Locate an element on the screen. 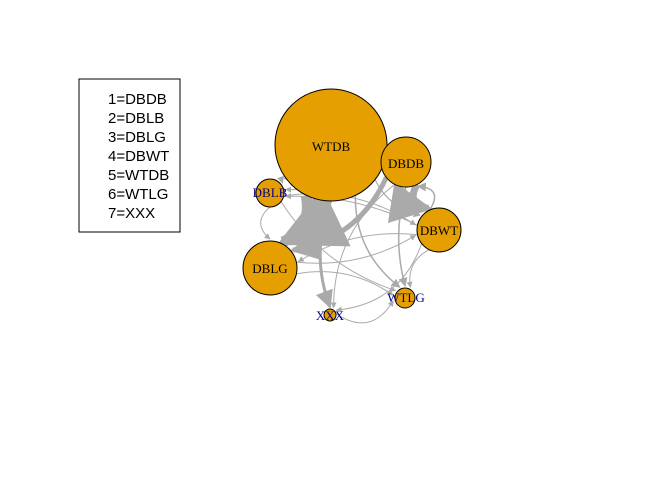 The height and width of the screenshot is (480, 672). edge-dbdb-to-xxx is located at coordinates (363, 246).